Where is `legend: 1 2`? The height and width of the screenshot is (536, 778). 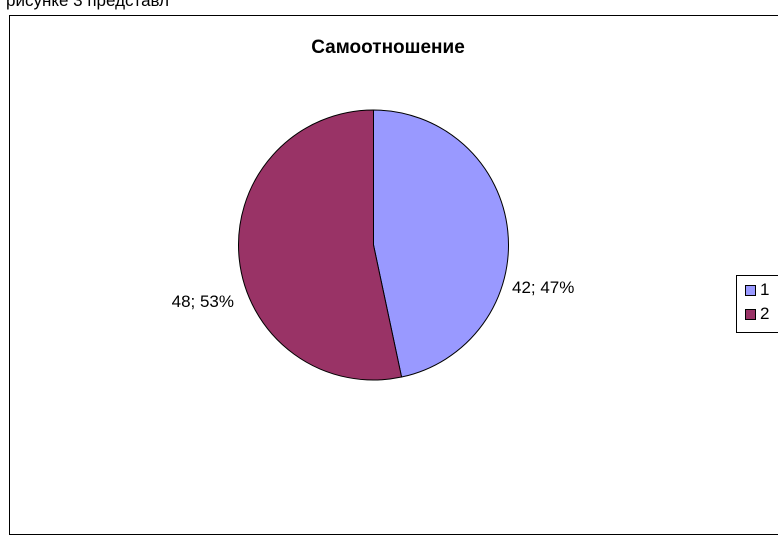
legend: 1 2 is located at coordinates (757, 304).